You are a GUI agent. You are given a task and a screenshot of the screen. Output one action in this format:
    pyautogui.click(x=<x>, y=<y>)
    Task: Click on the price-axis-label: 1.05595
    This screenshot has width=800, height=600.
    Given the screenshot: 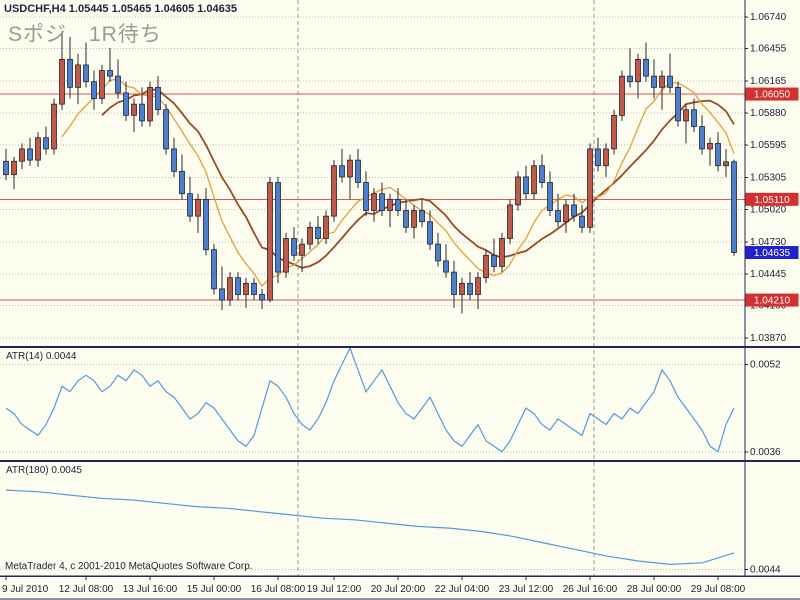 What is the action you would take?
    pyautogui.click(x=768, y=145)
    